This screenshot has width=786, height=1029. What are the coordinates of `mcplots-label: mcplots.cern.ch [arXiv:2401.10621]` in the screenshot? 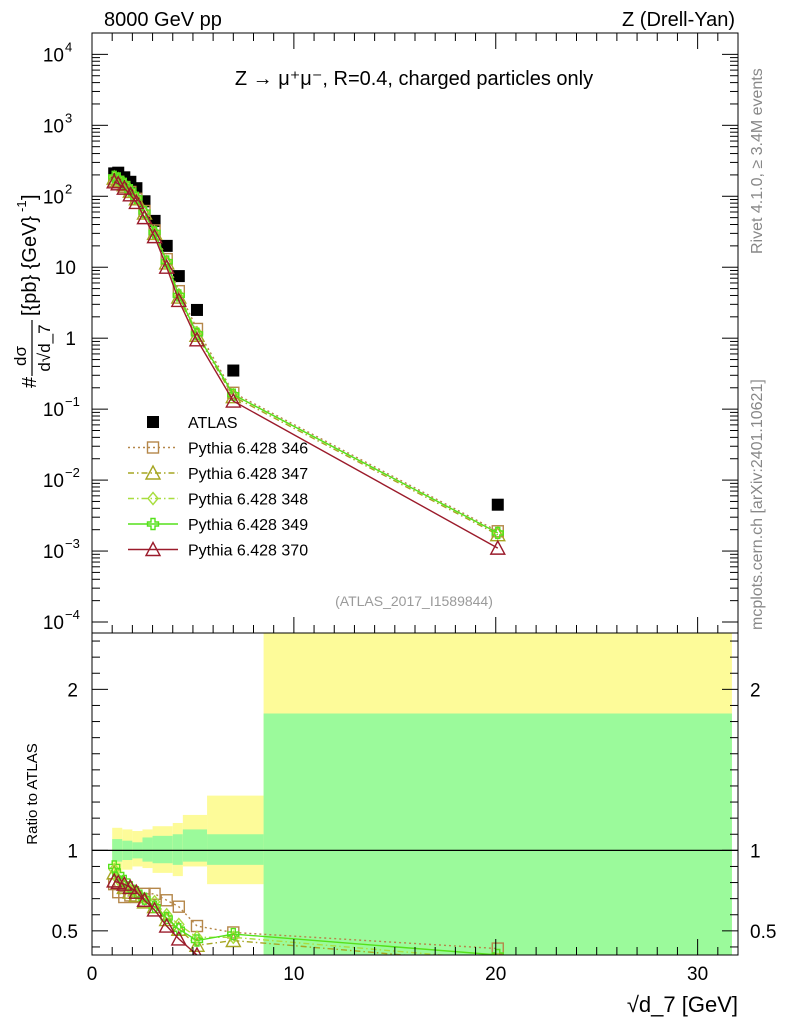 It's located at (757, 504).